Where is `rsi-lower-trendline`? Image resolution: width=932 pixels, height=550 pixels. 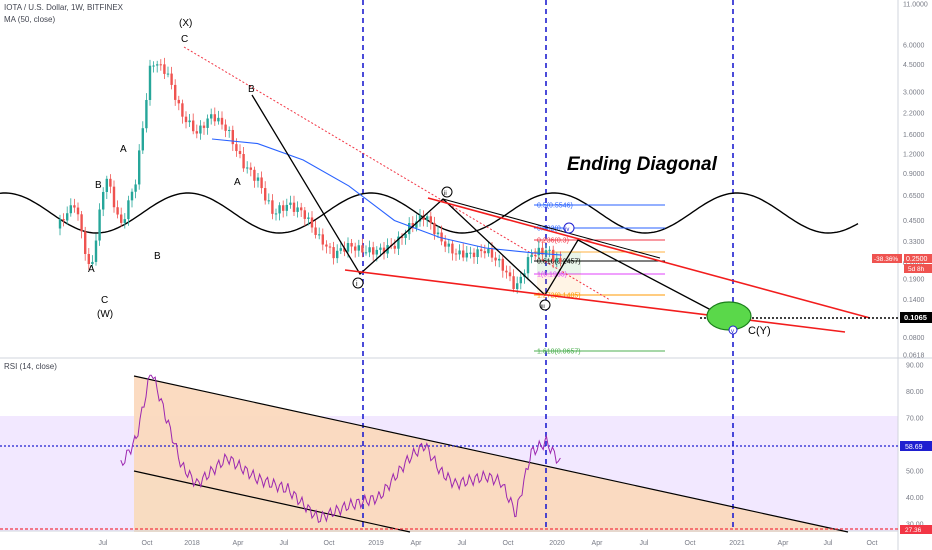
rsi-lower-trendline is located at coordinates (272, 501).